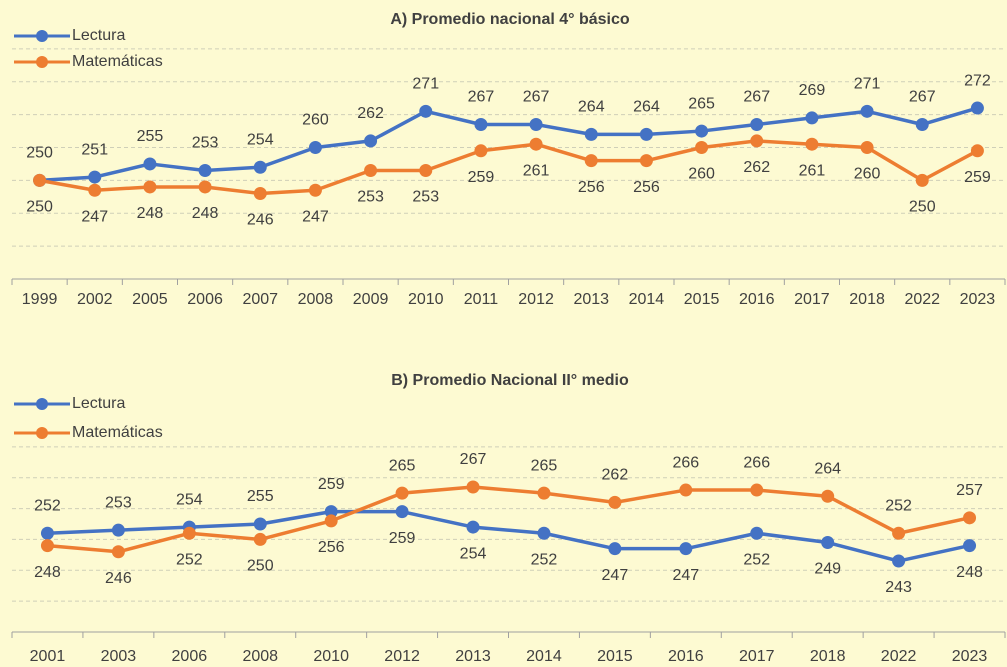 Image resolution: width=1007 pixels, height=667 pixels. Describe the element at coordinates (118, 502) in the screenshot. I see `data-label: 253` at that location.